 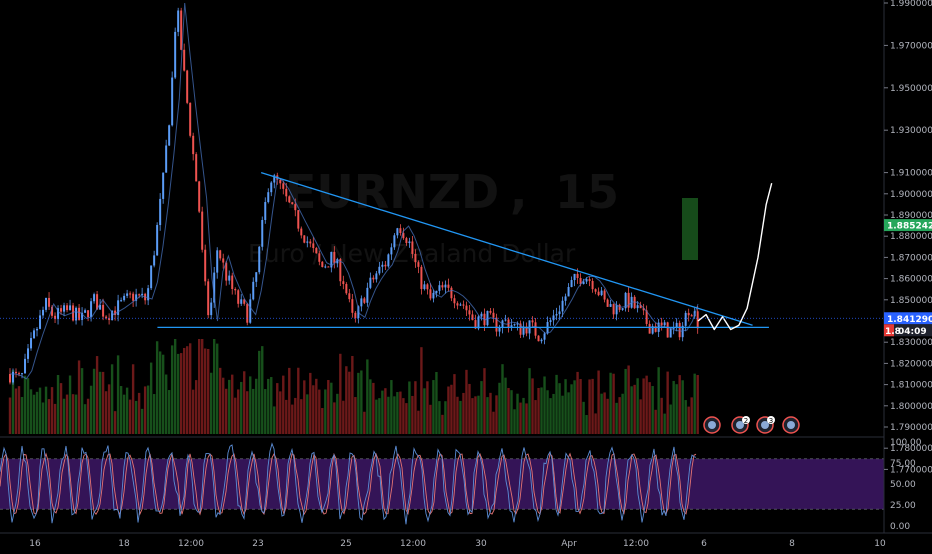 What do you see at coordinates (740, 425) in the screenshot?
I see `event-marker: 2` at bounding box center [740, 425].